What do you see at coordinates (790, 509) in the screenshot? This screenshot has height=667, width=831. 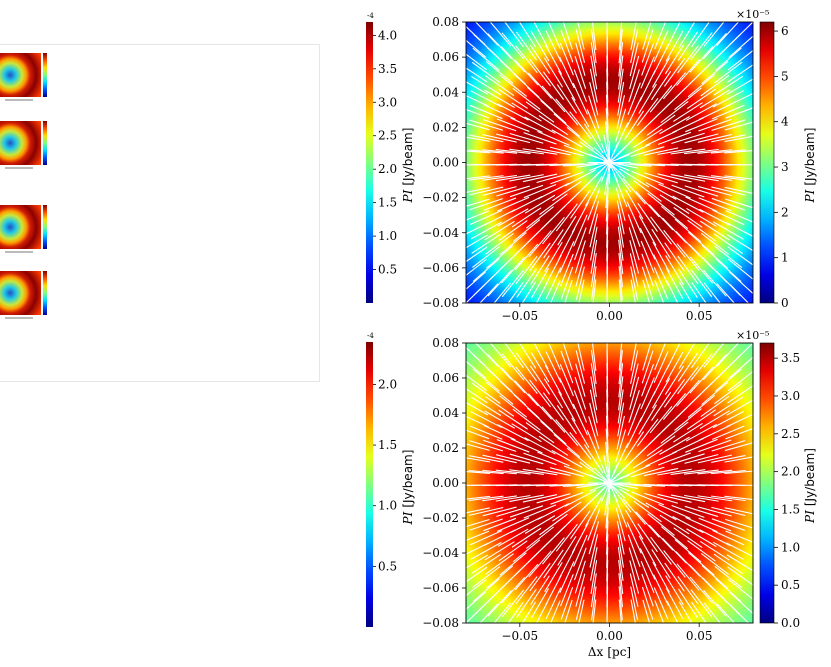 I see `colorbar-tick-label: 1.5` at bounding box center [790, 509].